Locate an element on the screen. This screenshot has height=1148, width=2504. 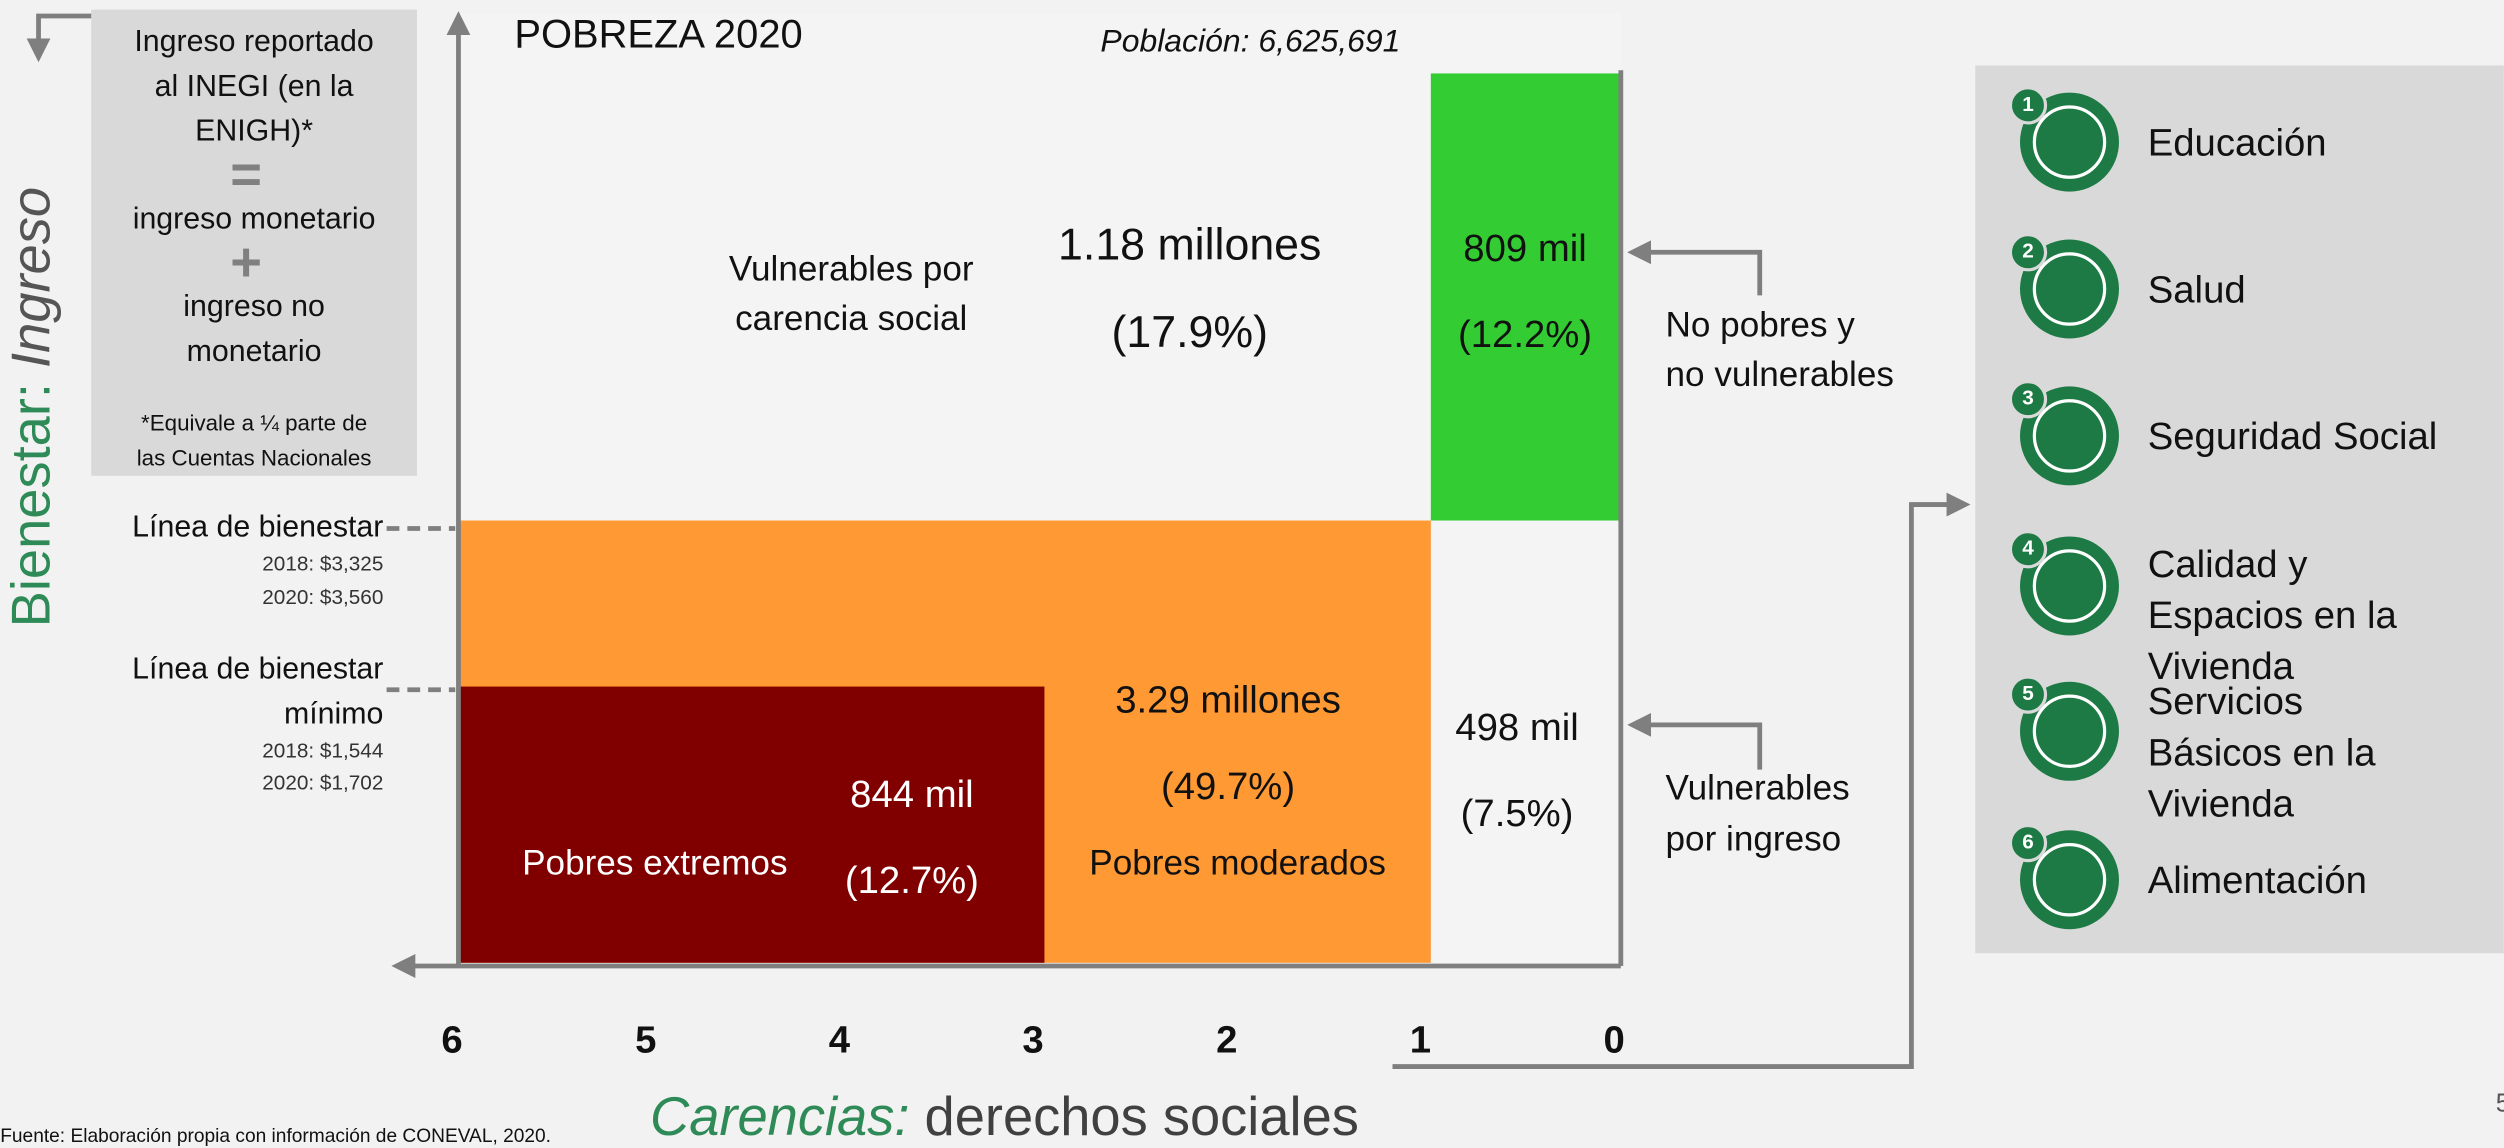
group-share: (12.2%) is located at coordinates (1525, 334).